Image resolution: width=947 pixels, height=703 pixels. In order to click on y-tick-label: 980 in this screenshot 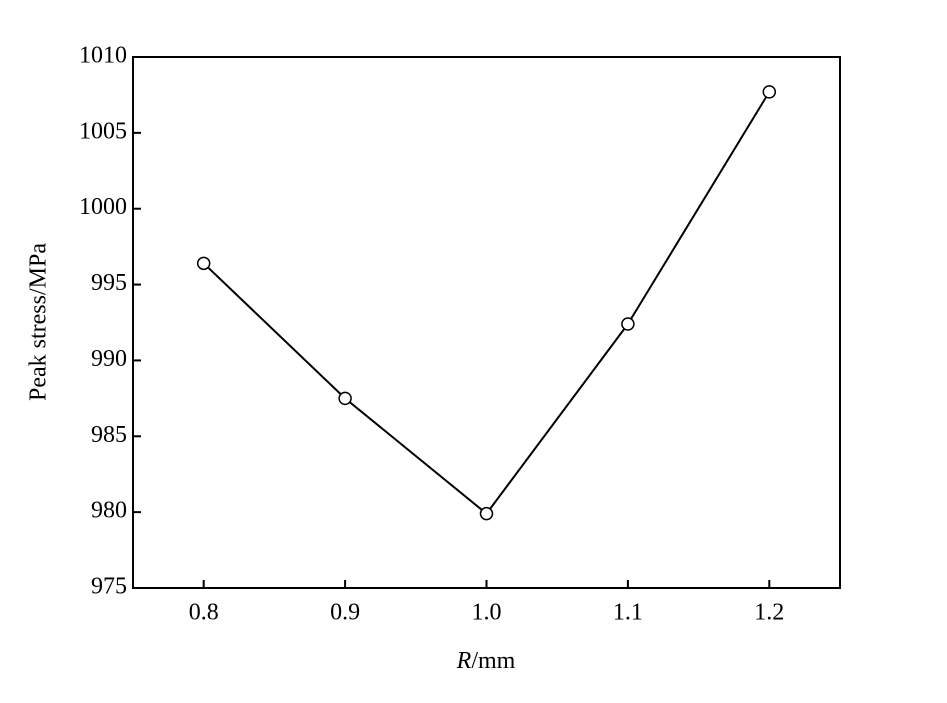, I will do `click(109, 511)`.